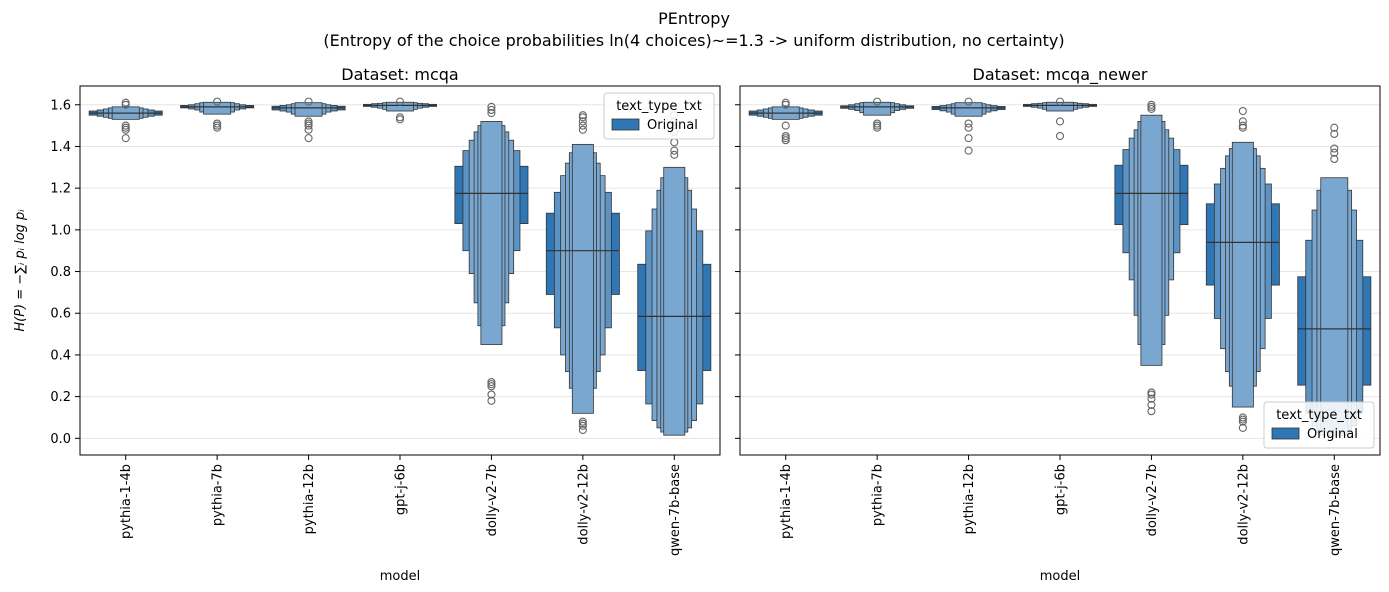 The height and width of the screenshot is (592, 1389). What do you see at coordinates (60, 314) in the screenshot?
I see `y-tick-label: 0.6` at bounding box center [60, 314].